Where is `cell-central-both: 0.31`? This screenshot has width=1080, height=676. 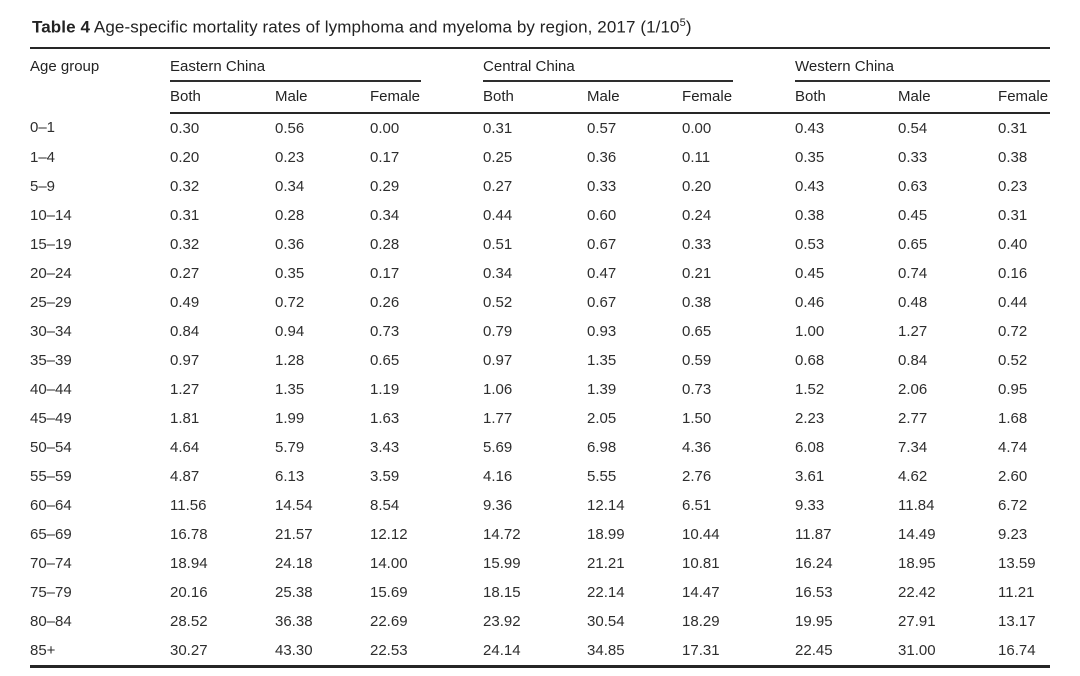 cell-central-both: 0.31 is located at coordinates (498, 128).